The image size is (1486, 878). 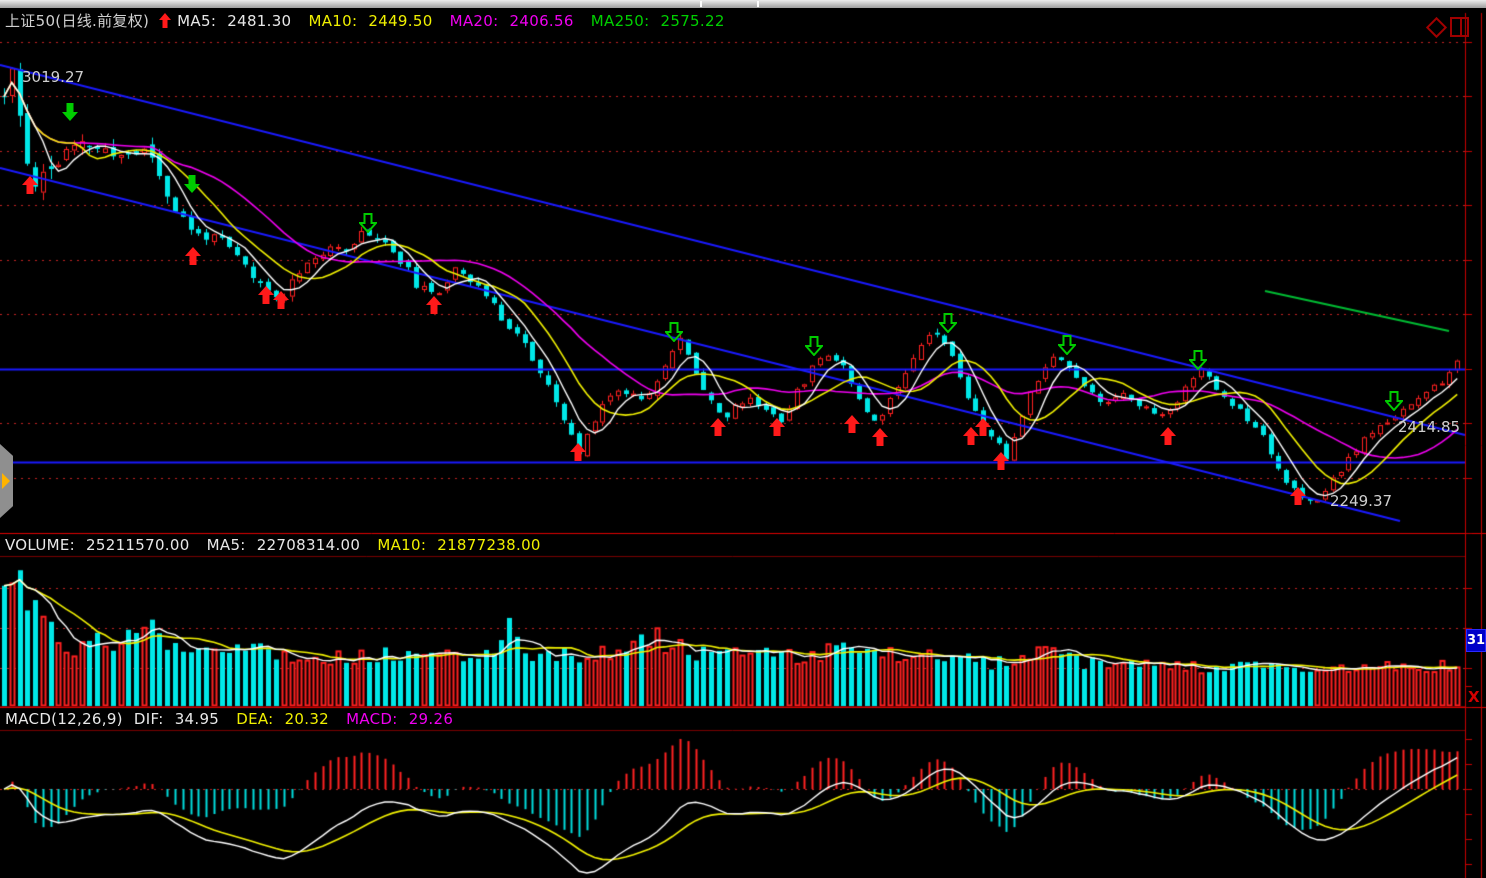 I want to click on macd-params: MACD(12,26,9), so click(x=64, y=719).